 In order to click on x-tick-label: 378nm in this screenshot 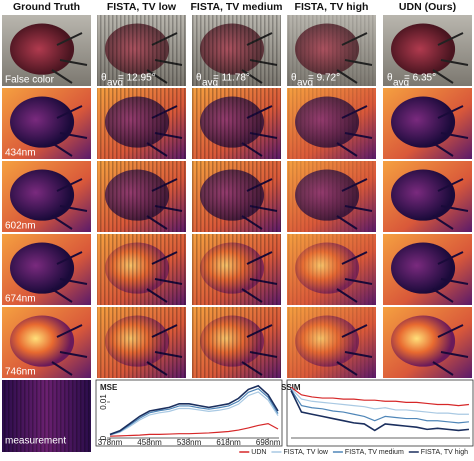, I will do `click(110, 442)`.